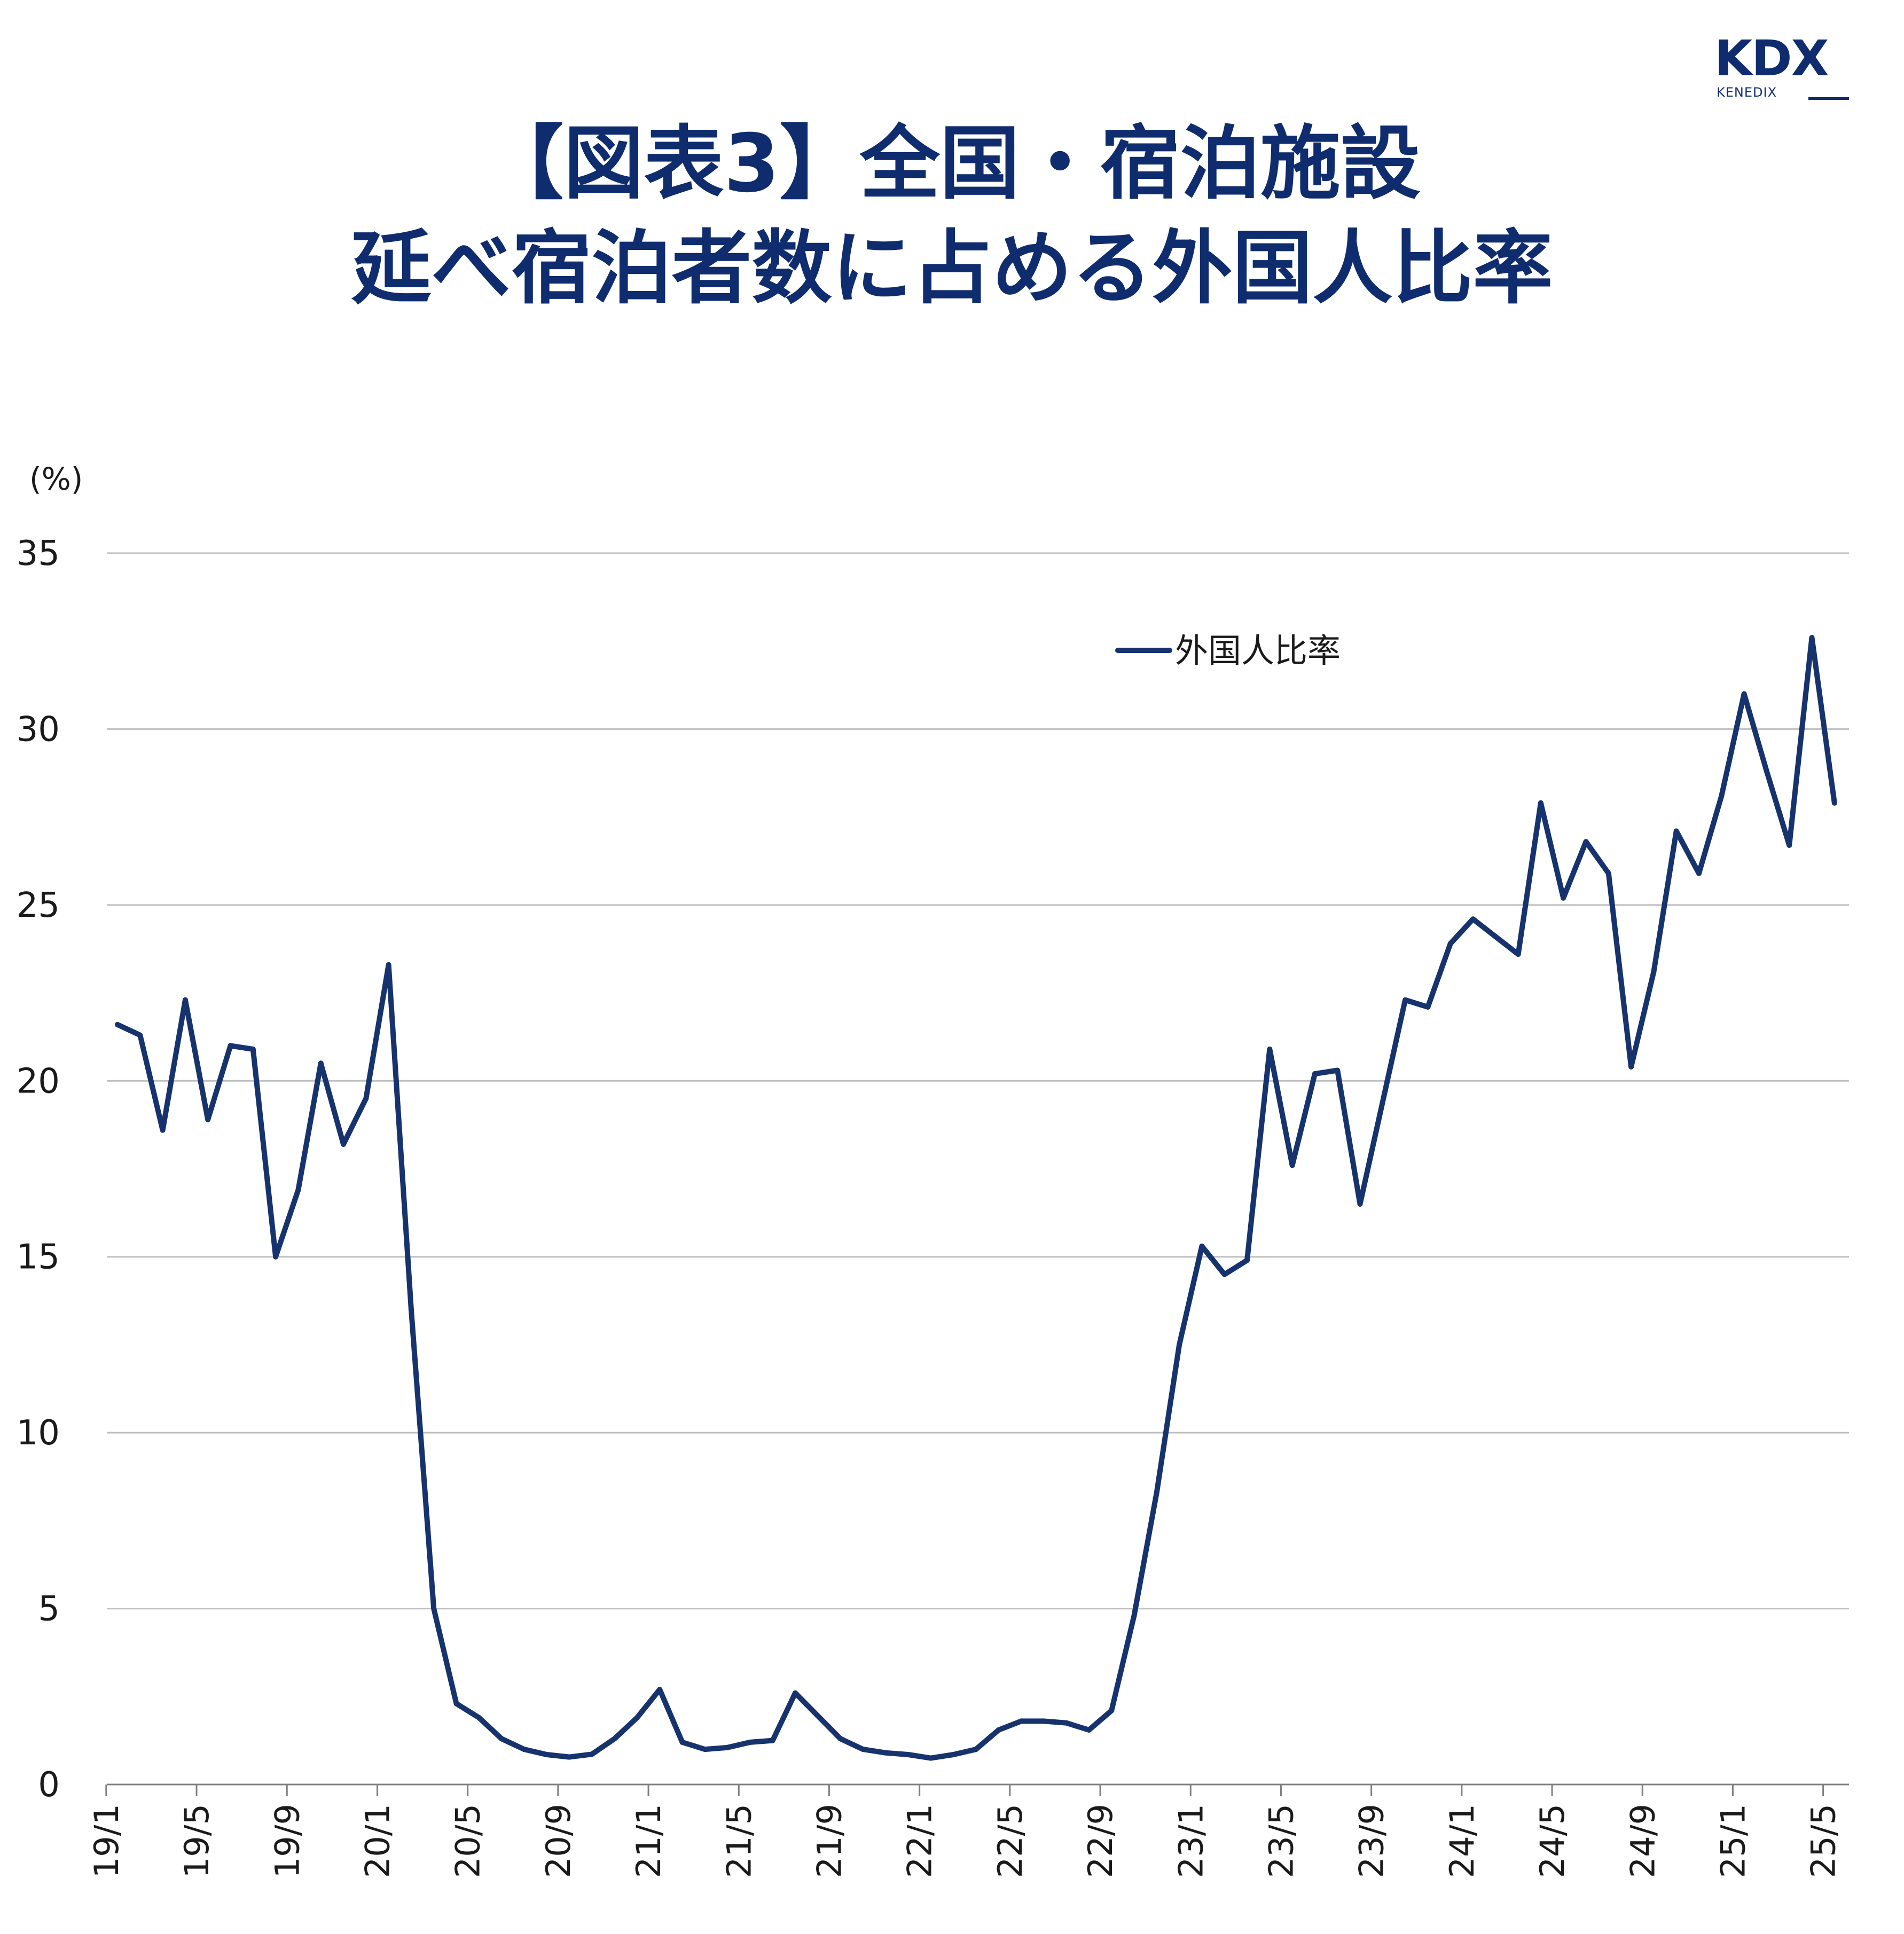 The width and height of the screenshot is (1904, 1934). I want to click on x-tick-label-22/9: 22/9, so click(1100, 1841).